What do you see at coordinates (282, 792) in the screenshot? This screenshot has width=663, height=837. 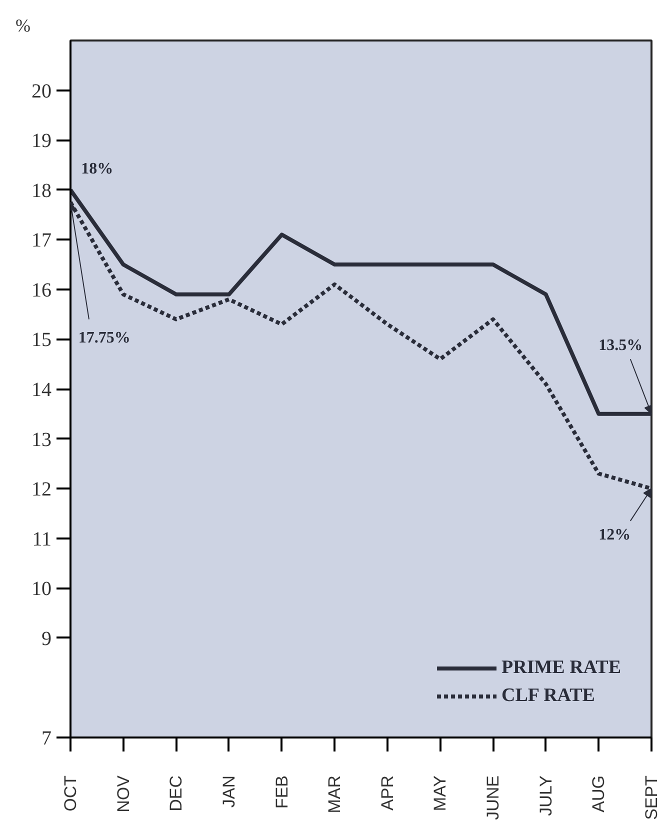 I see `x-tick-label: FEB` at bounding box center [282, 792].